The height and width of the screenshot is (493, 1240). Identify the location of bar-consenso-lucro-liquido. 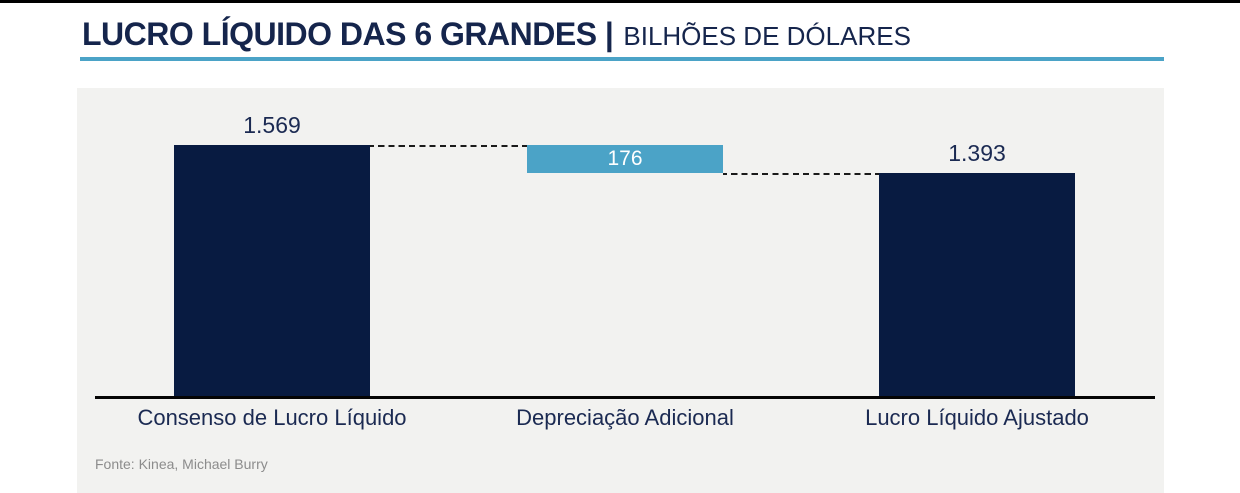
(272, 270).